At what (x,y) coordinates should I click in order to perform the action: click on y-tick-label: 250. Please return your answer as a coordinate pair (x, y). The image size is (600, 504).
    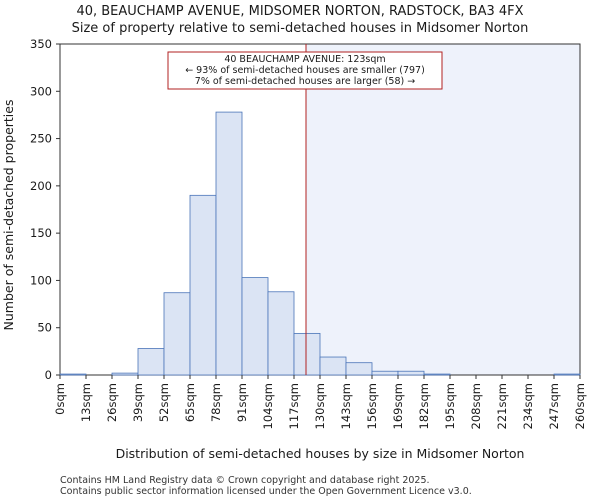
    Looking at the image, I should click on (41, 139).